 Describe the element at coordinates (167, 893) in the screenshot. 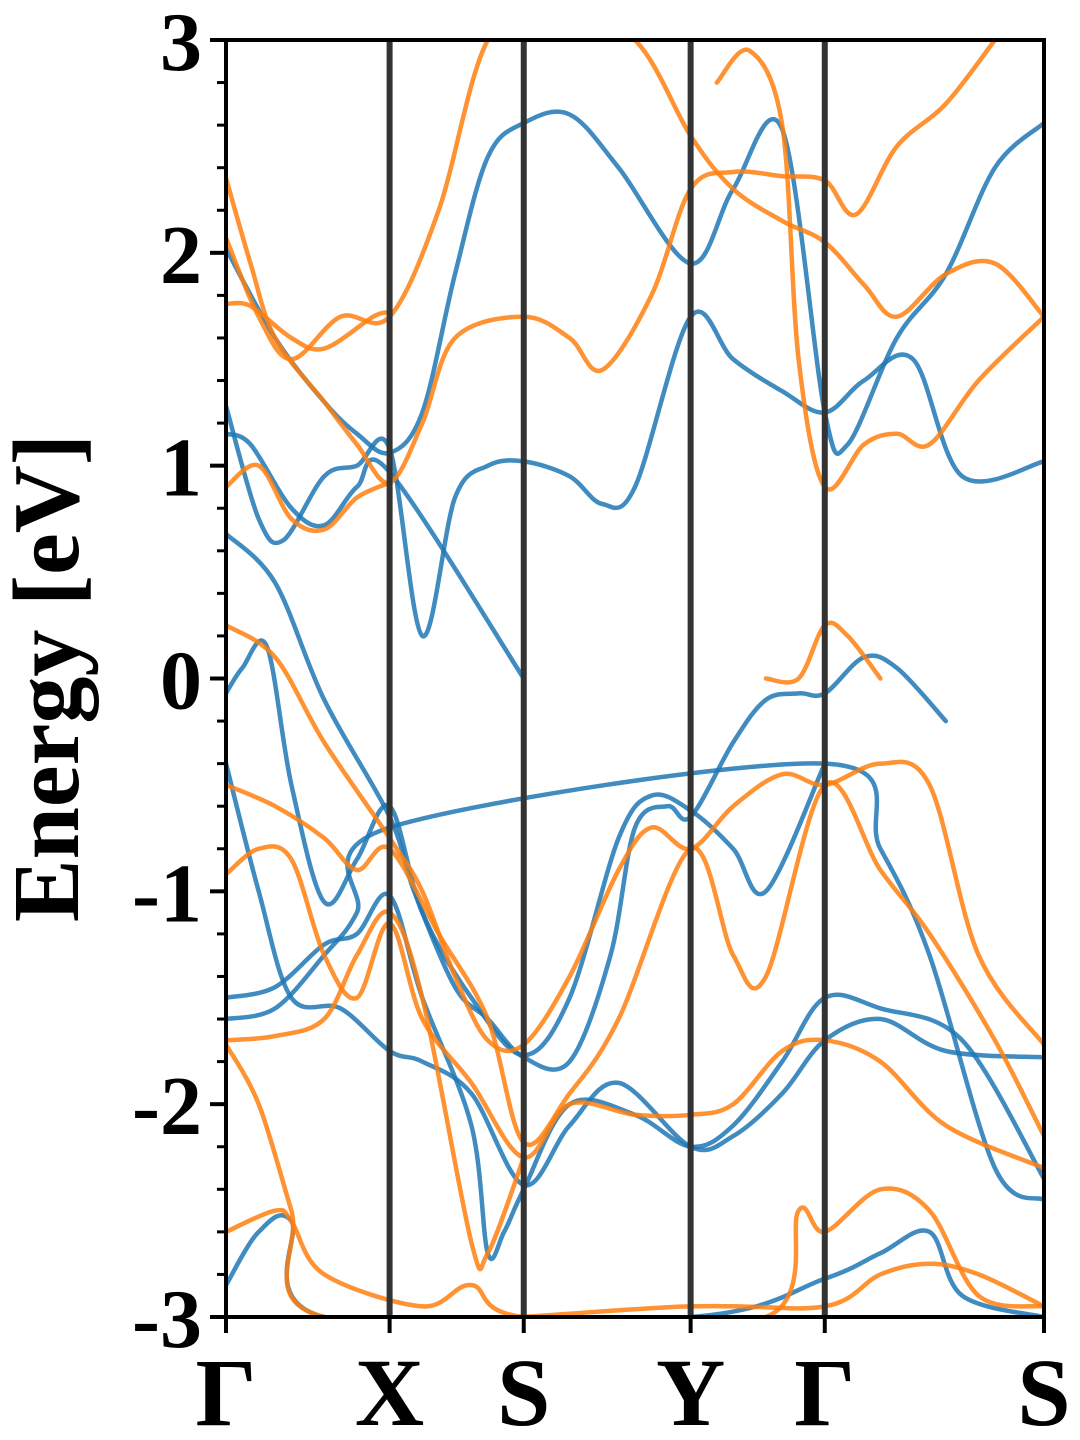

I see `y-tick-label: -1` at that location.